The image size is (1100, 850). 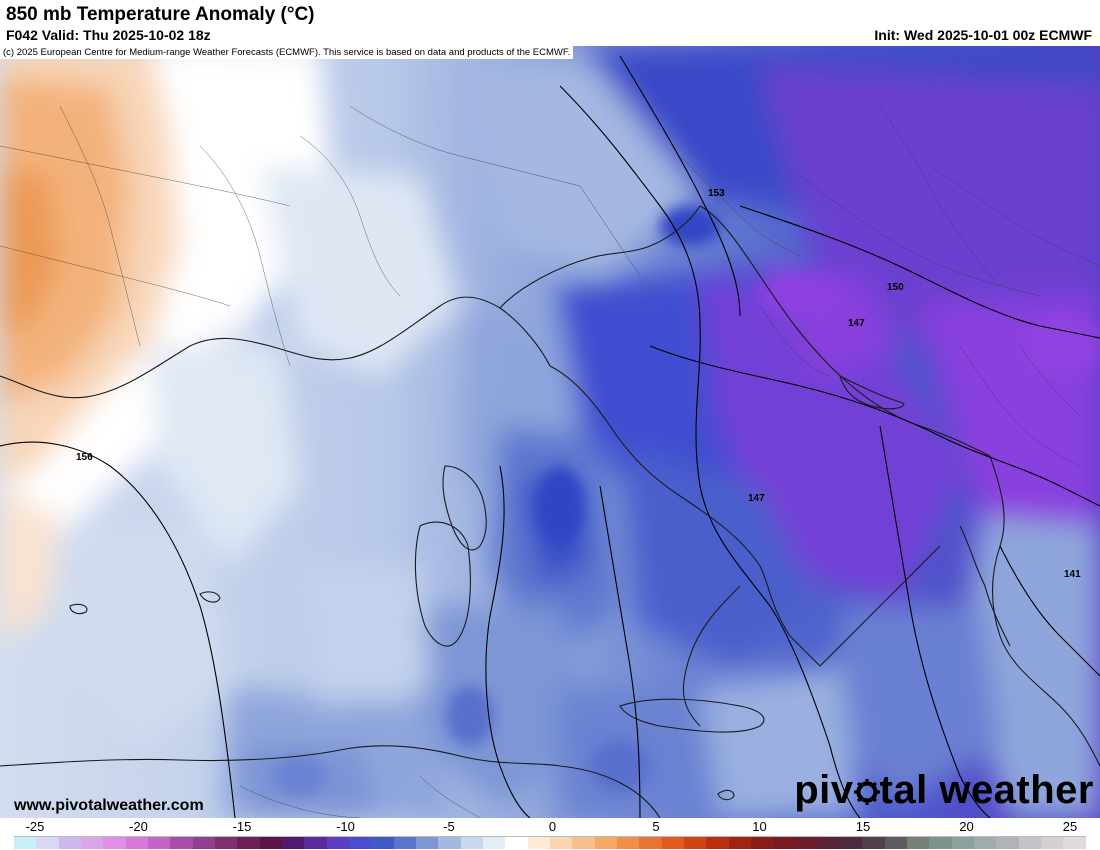 I want to click on brand-text-end: tal weather, so click(x=986, y=790).